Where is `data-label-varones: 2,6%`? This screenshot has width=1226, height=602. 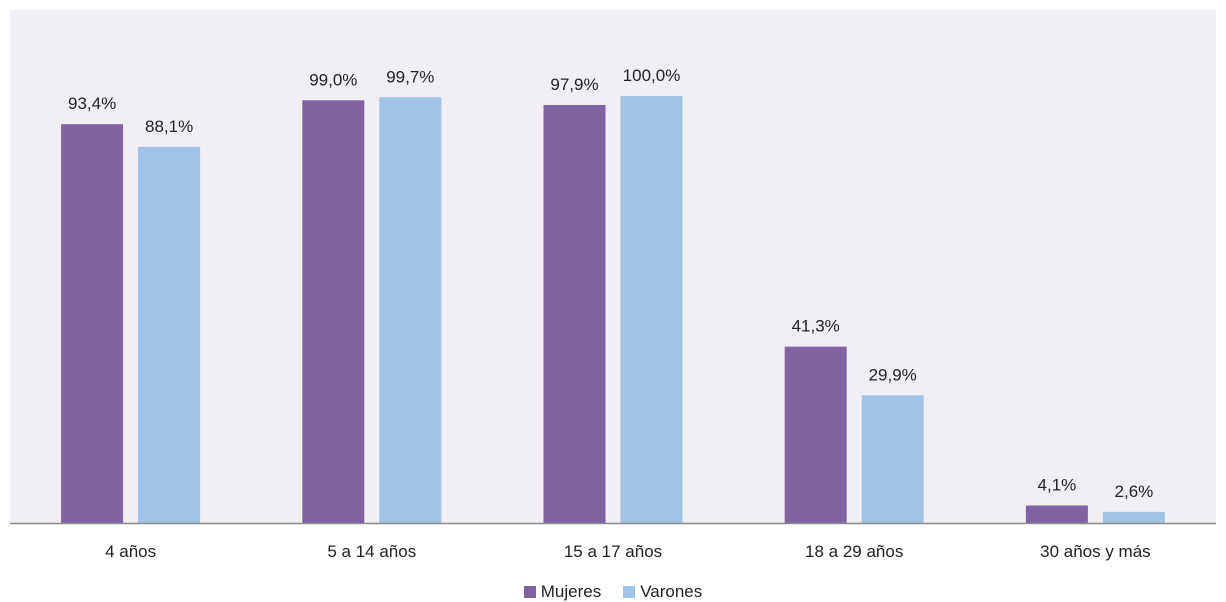
data-label-varones: 2,6% is located at coordinates (1134, 491).